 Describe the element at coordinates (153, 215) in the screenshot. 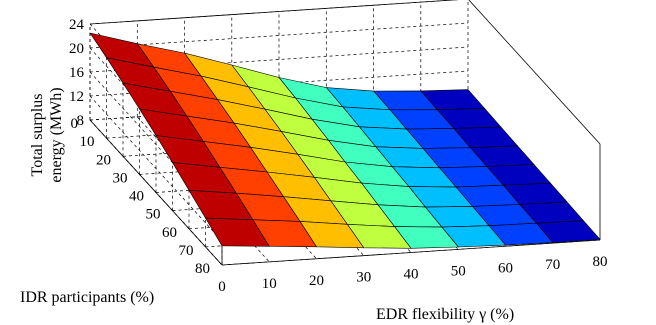

I see `y-tick-label: 50` at that location.